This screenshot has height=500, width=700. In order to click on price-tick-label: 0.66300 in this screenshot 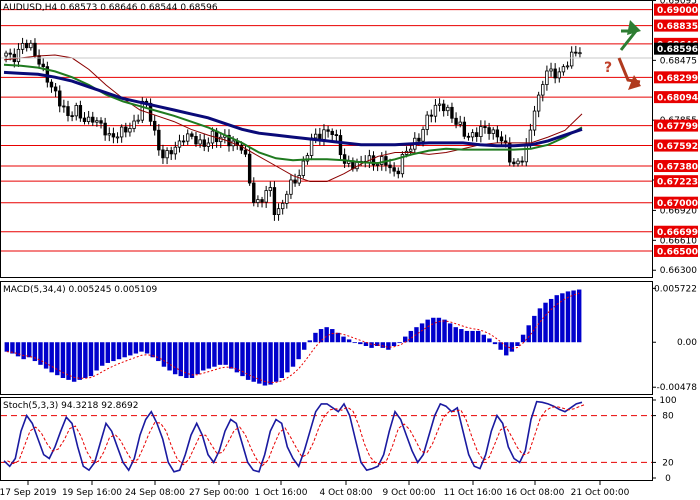, I will do `click(678, 271)`.